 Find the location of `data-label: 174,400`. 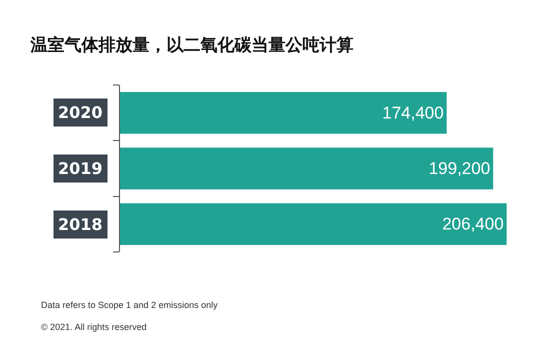

data-label: 174,400 is located at coordinates (413, 112).